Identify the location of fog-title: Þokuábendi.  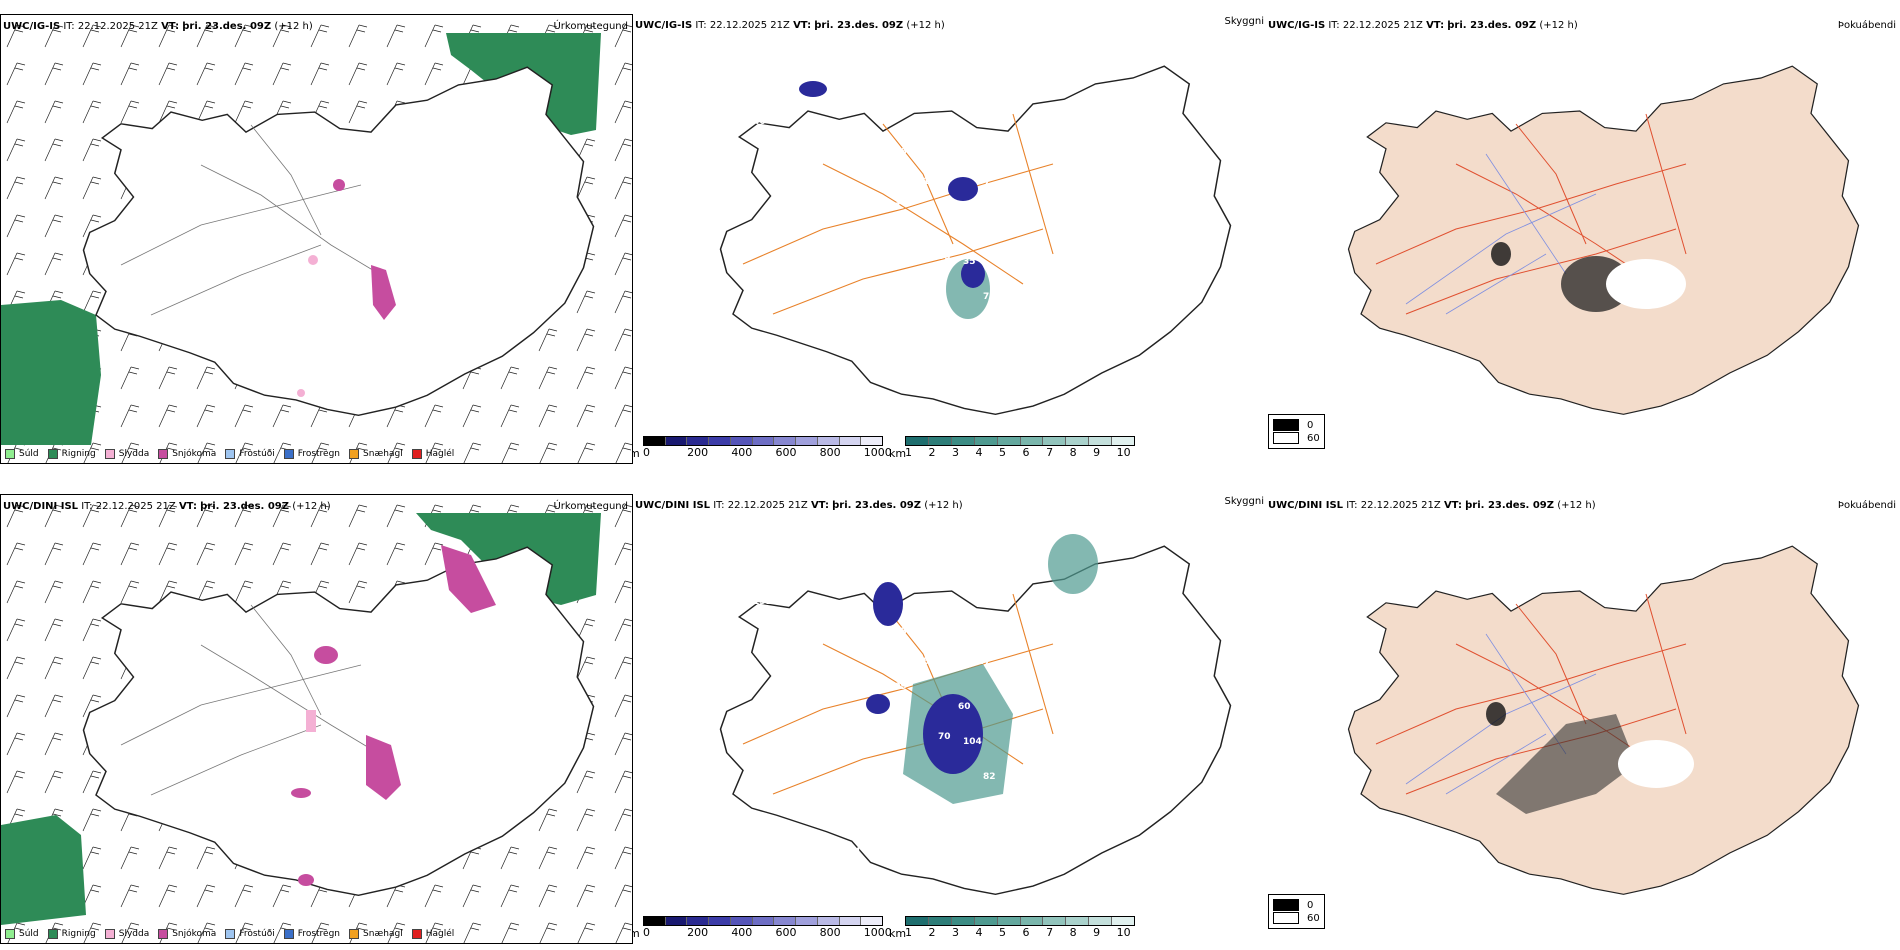
(1866, 25).